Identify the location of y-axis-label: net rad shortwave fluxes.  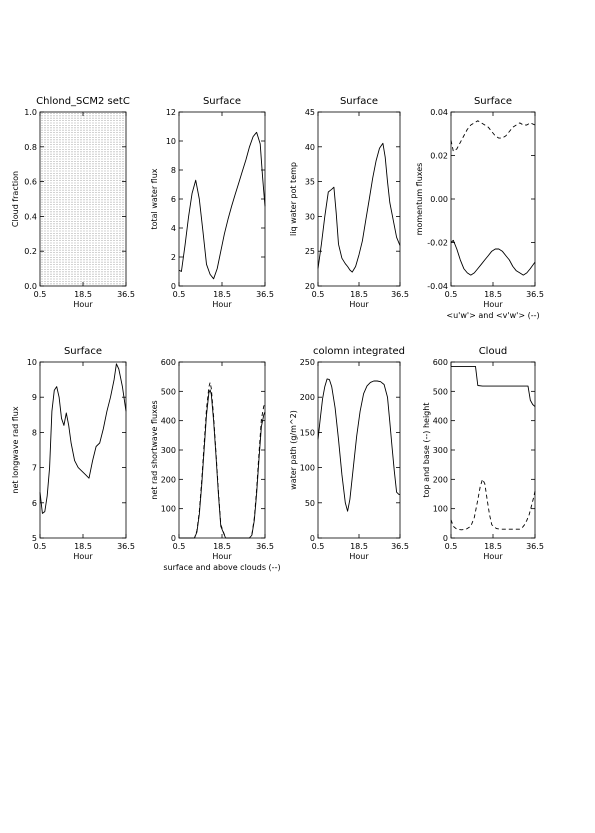
(154, 449).